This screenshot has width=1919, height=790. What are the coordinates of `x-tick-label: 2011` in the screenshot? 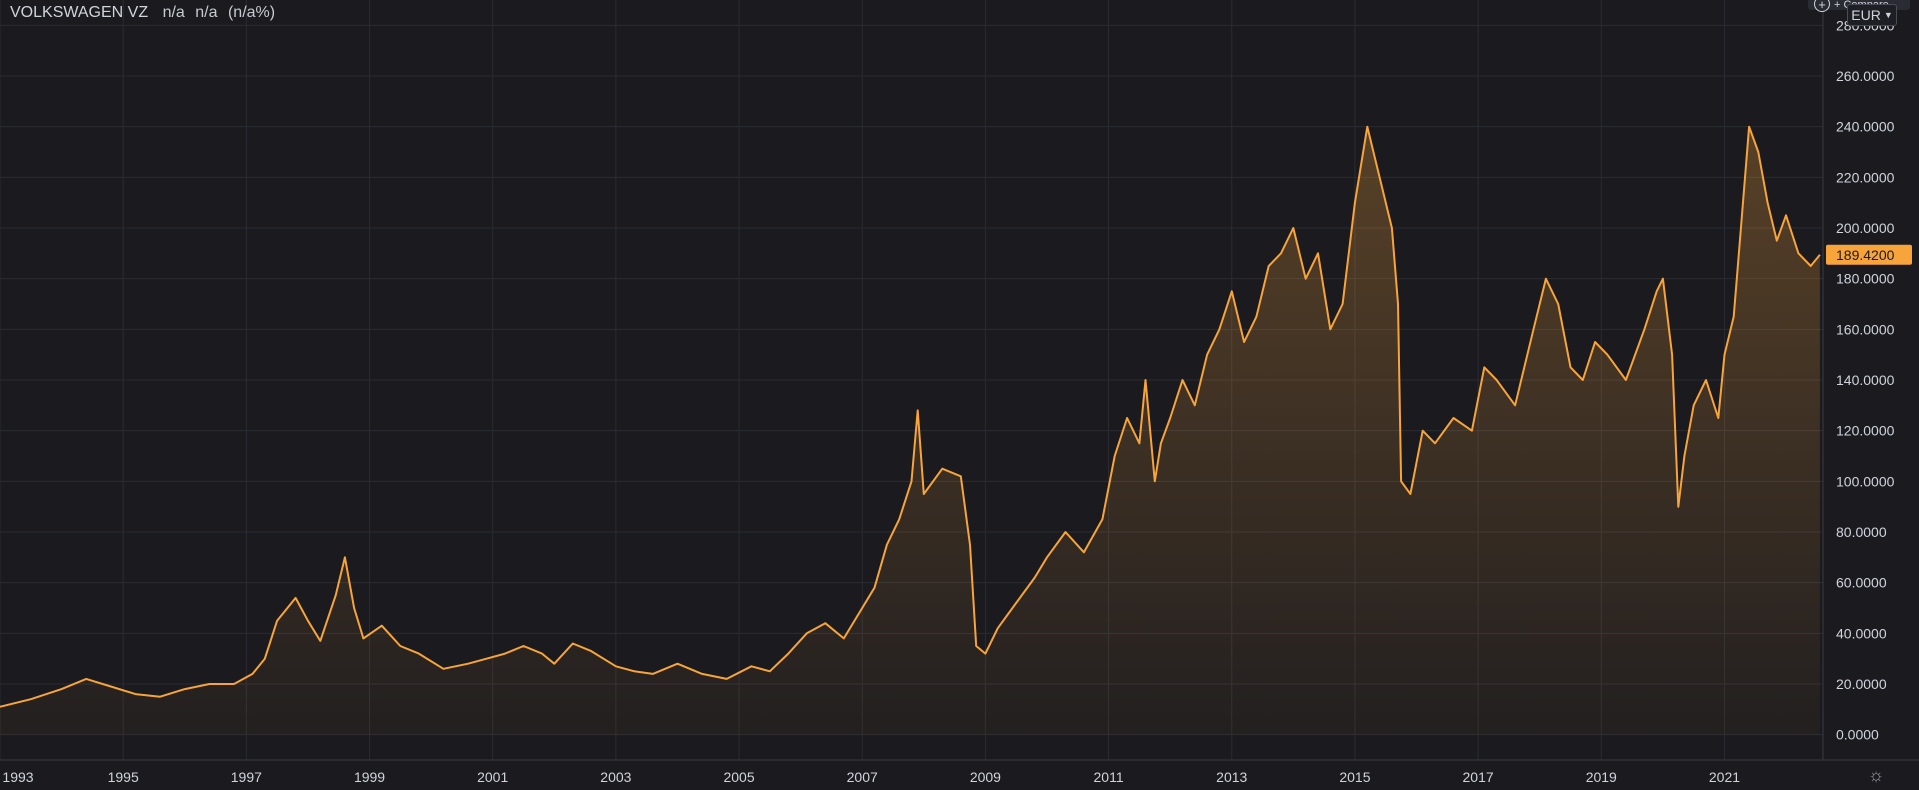 It's located at (1109, 777).